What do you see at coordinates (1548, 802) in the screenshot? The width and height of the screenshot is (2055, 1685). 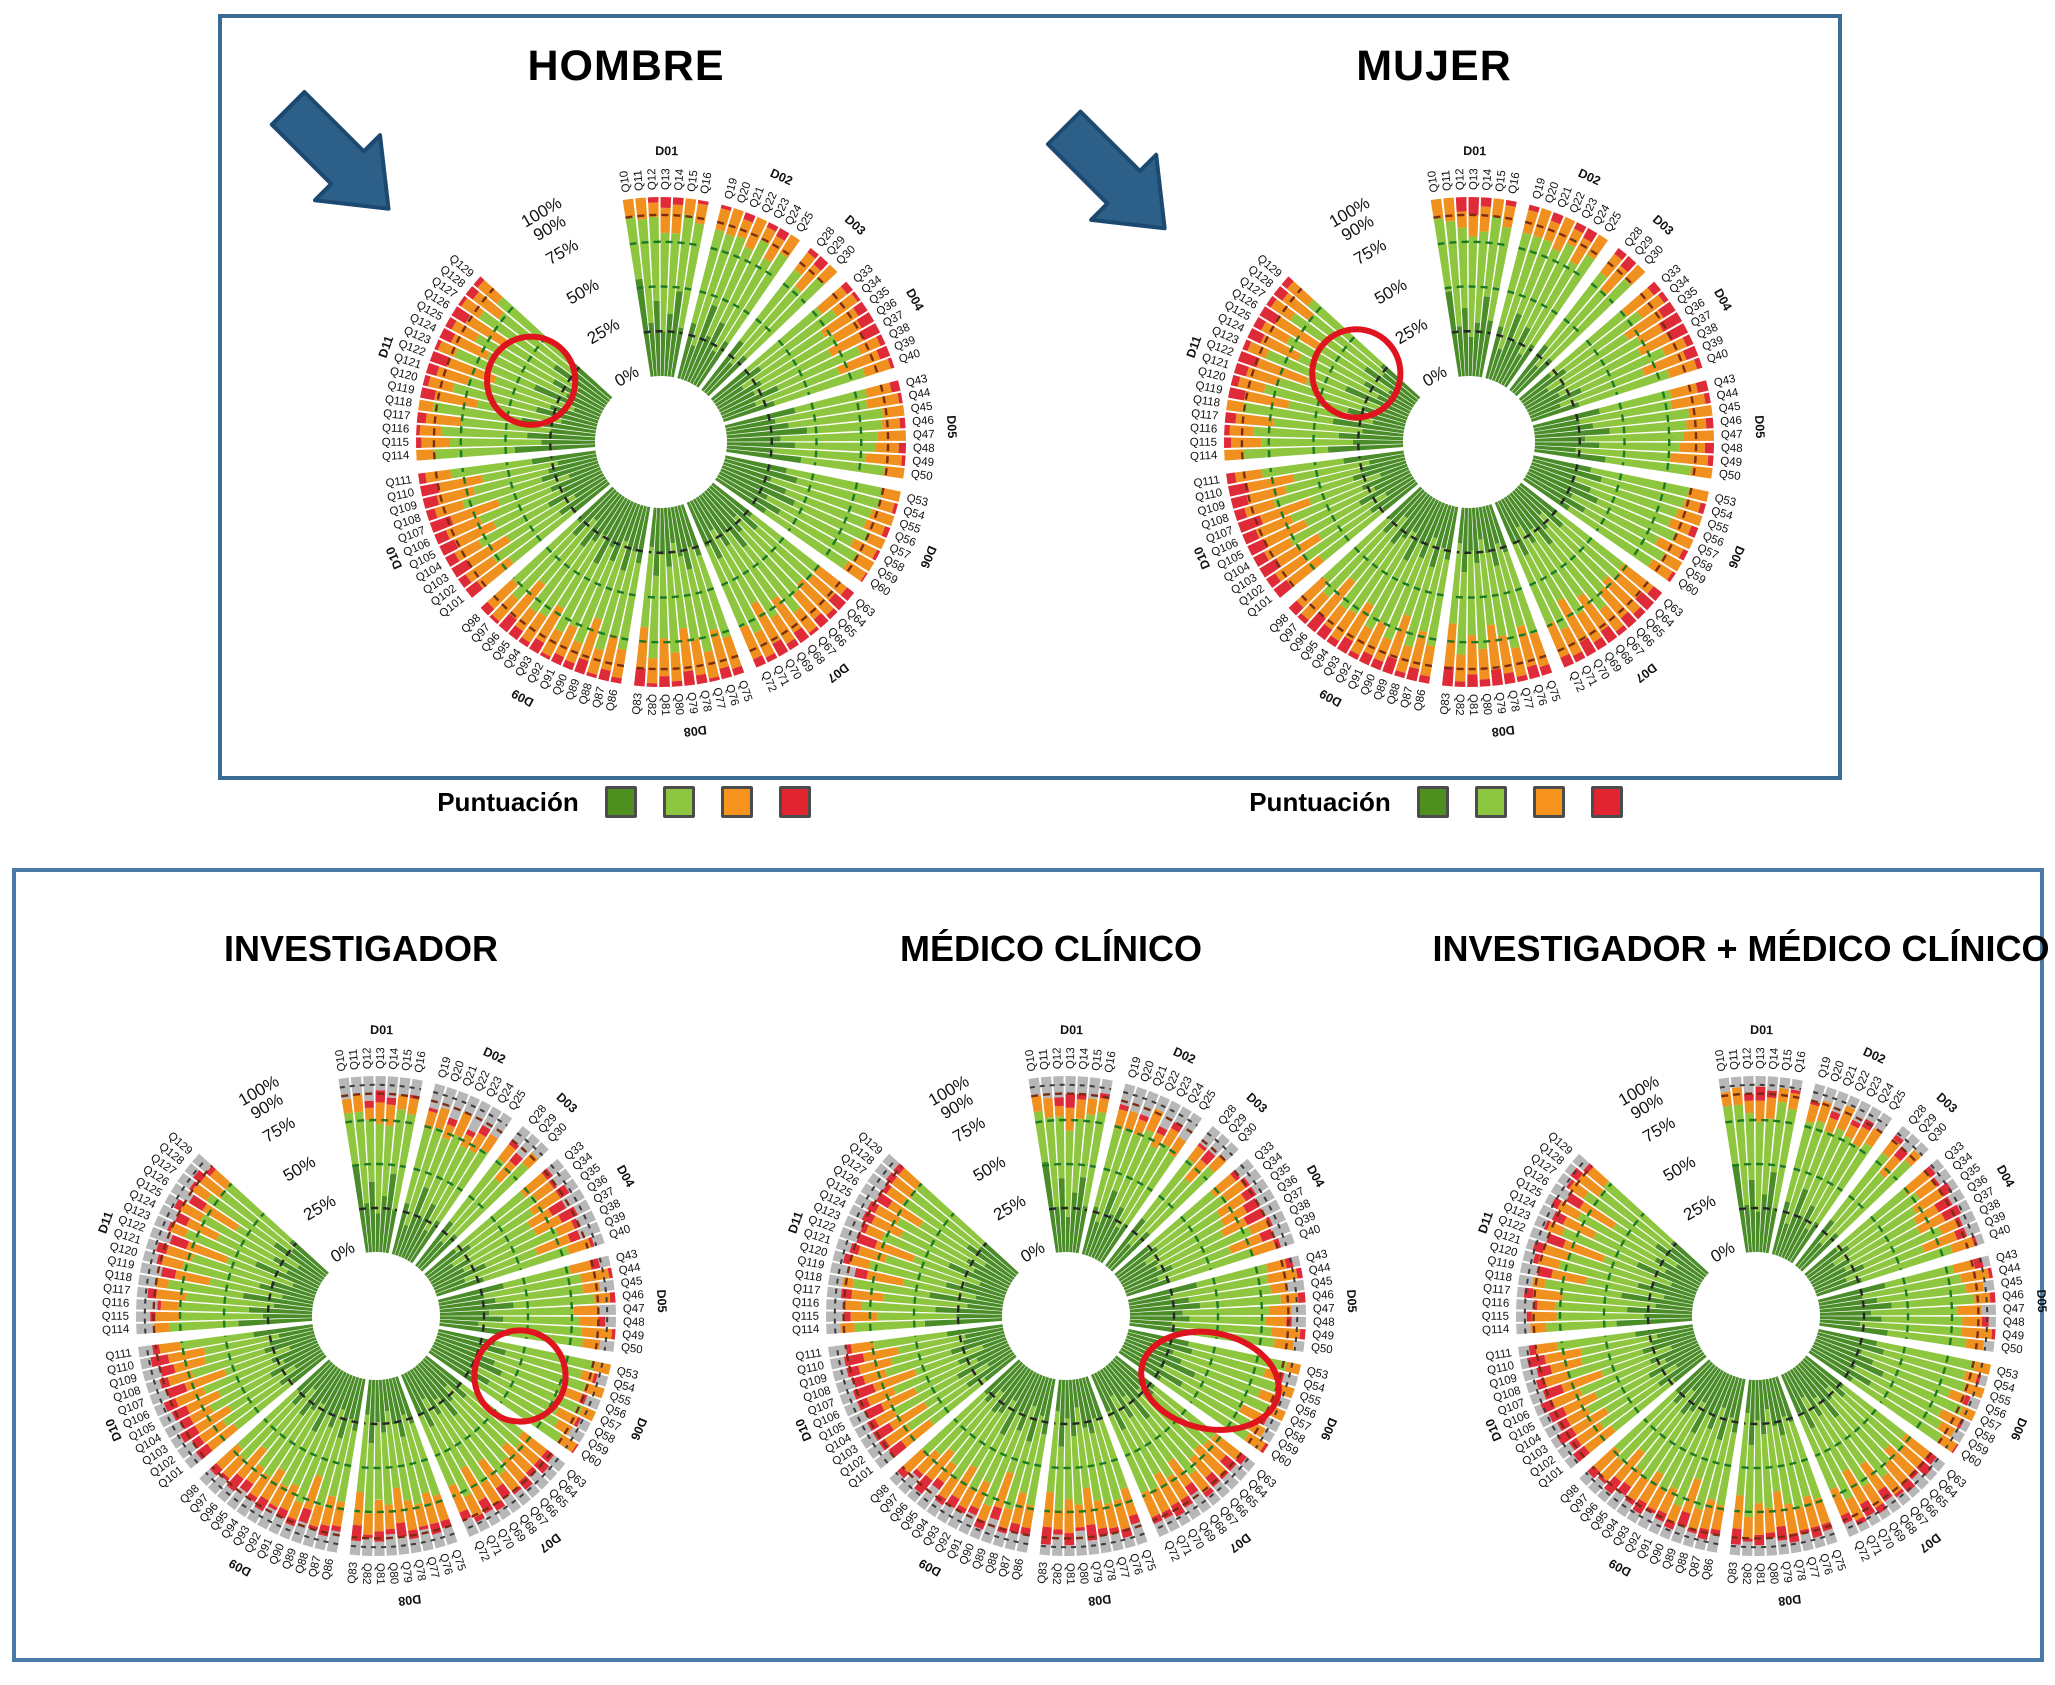 I see `score-swatch-orange` at bounding box center [1548, 802].